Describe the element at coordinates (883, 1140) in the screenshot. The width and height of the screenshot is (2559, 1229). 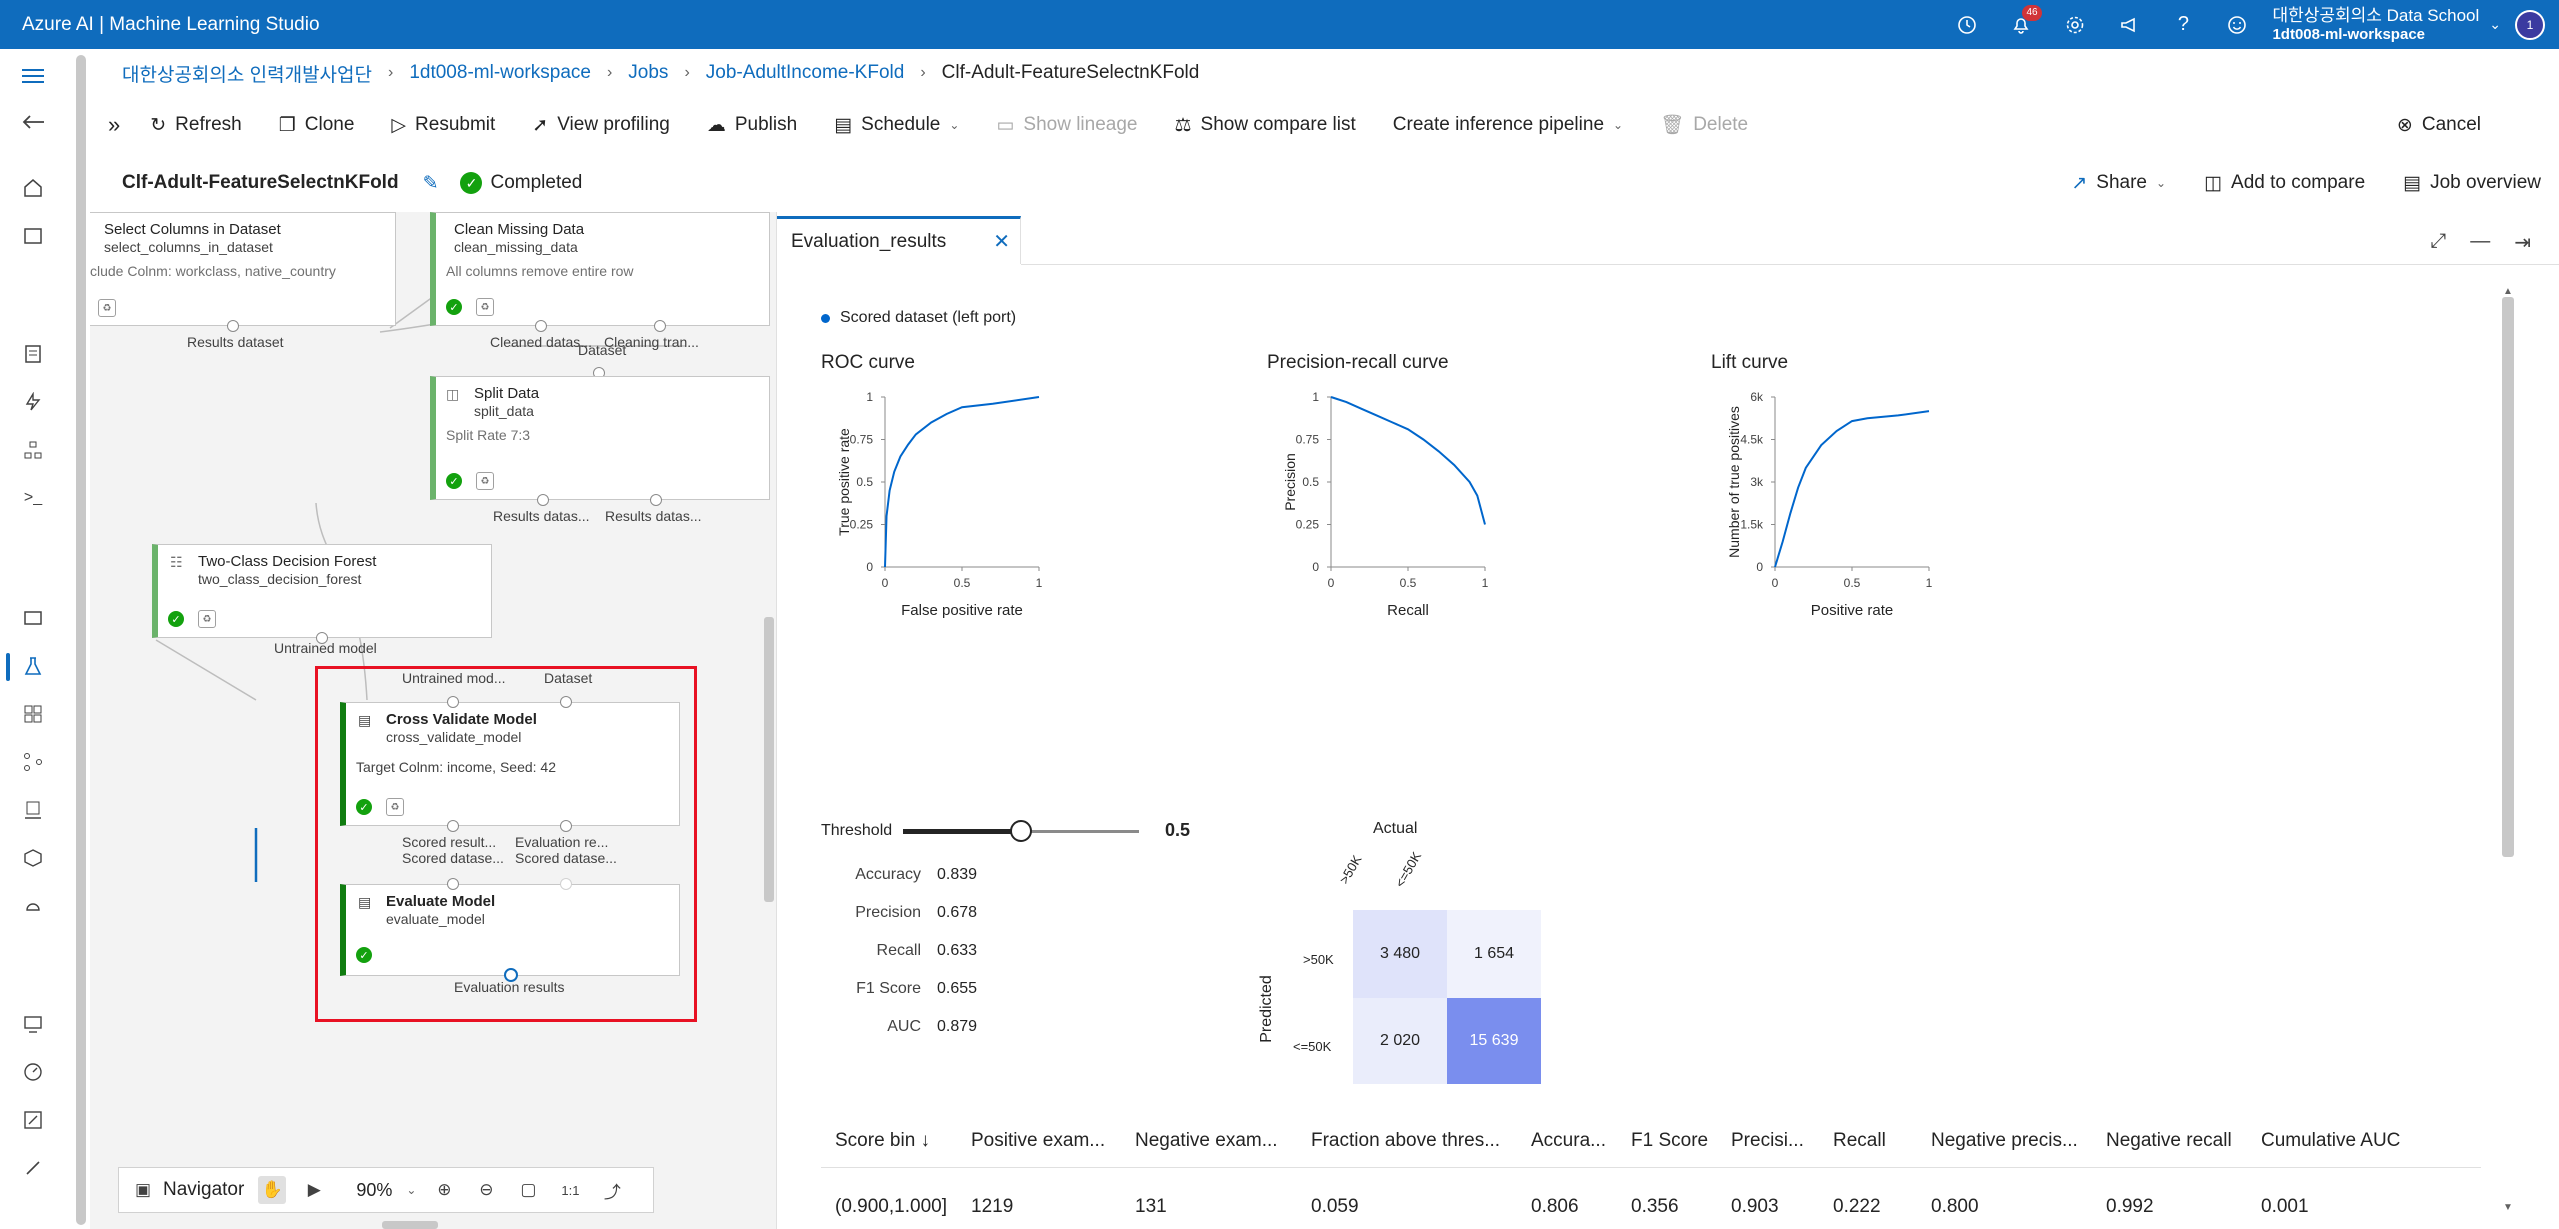
I see `column-header-score-bin: Score bin ↓` at that location.